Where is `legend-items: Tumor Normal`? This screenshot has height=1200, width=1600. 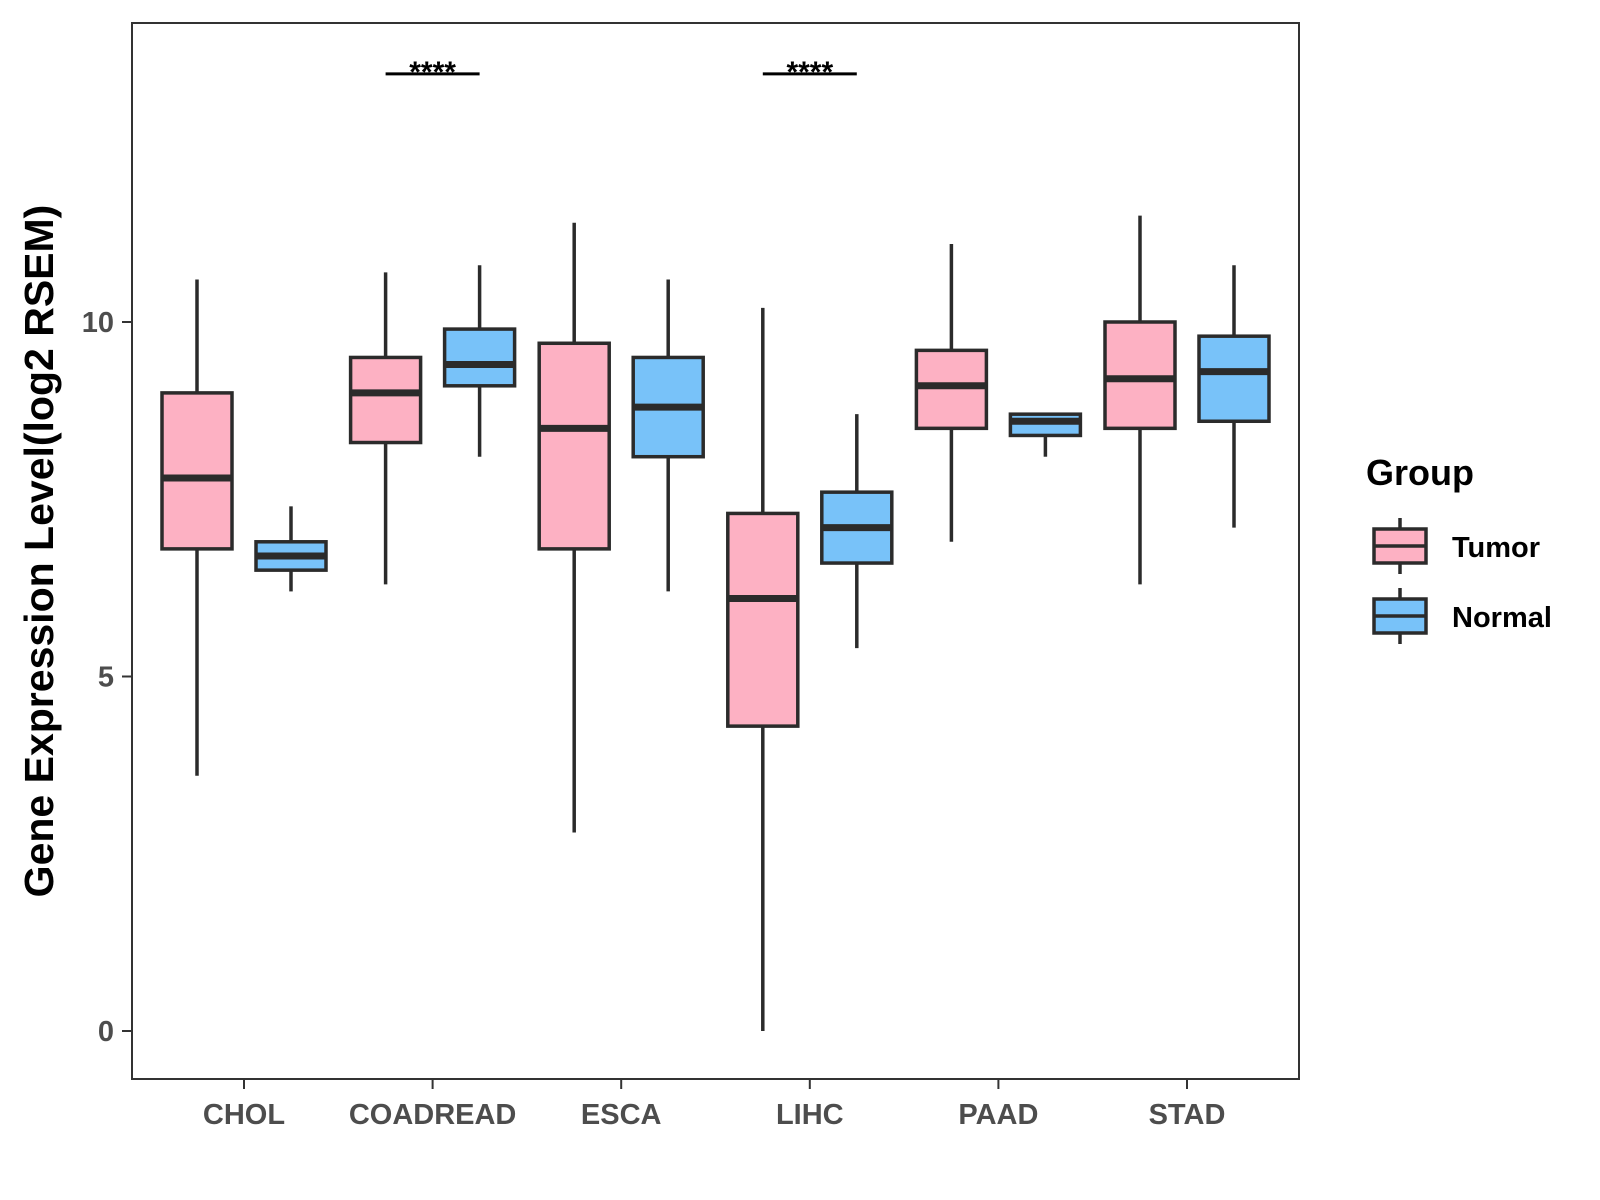 legend-items: Tumor Normal is located at coordinates (1462, 581).